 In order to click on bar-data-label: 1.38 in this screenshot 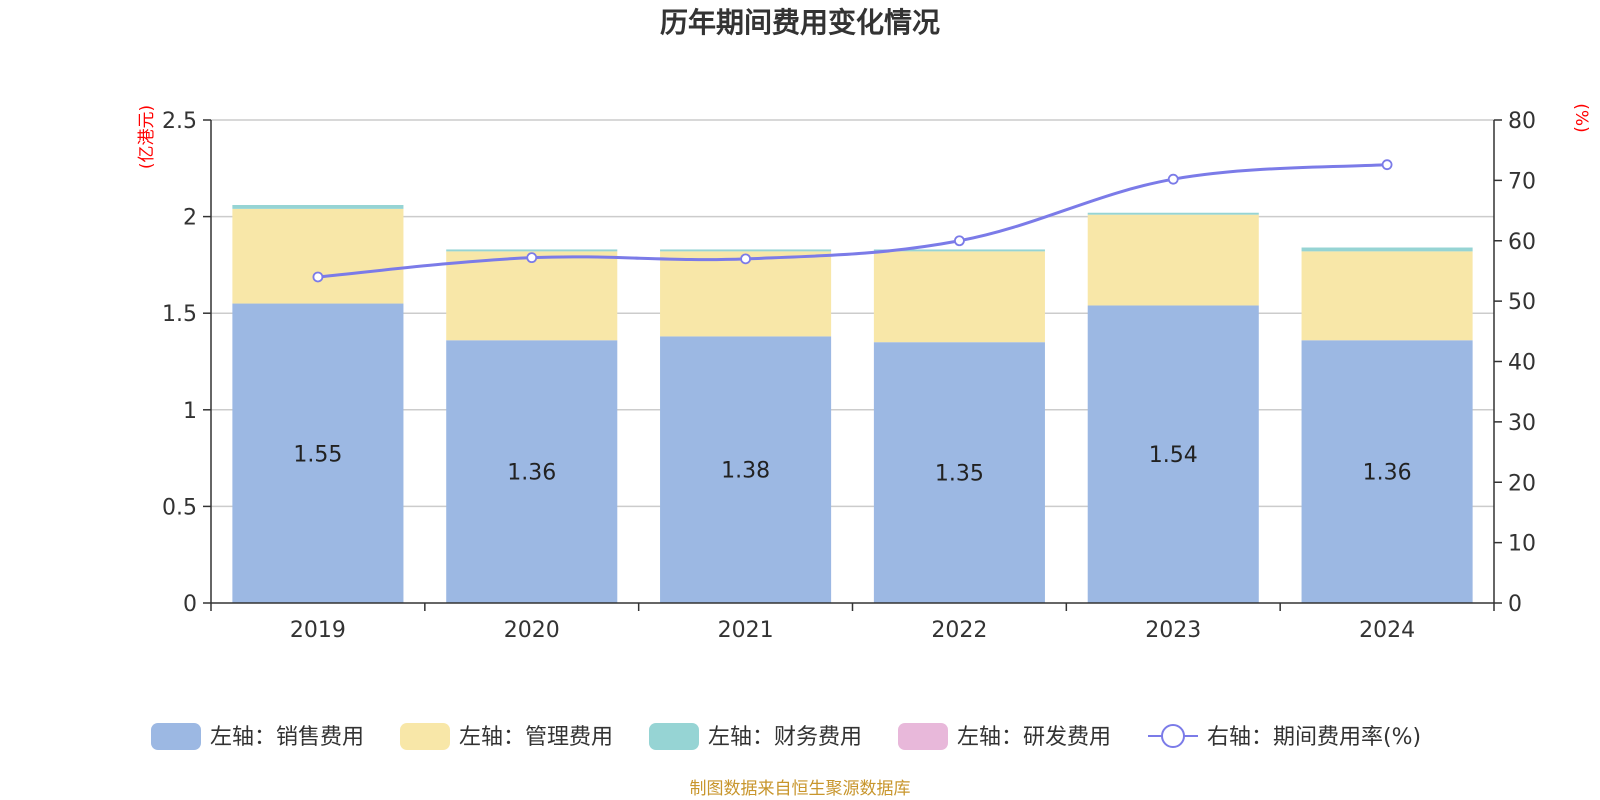, I will do `click(745, 471)`.